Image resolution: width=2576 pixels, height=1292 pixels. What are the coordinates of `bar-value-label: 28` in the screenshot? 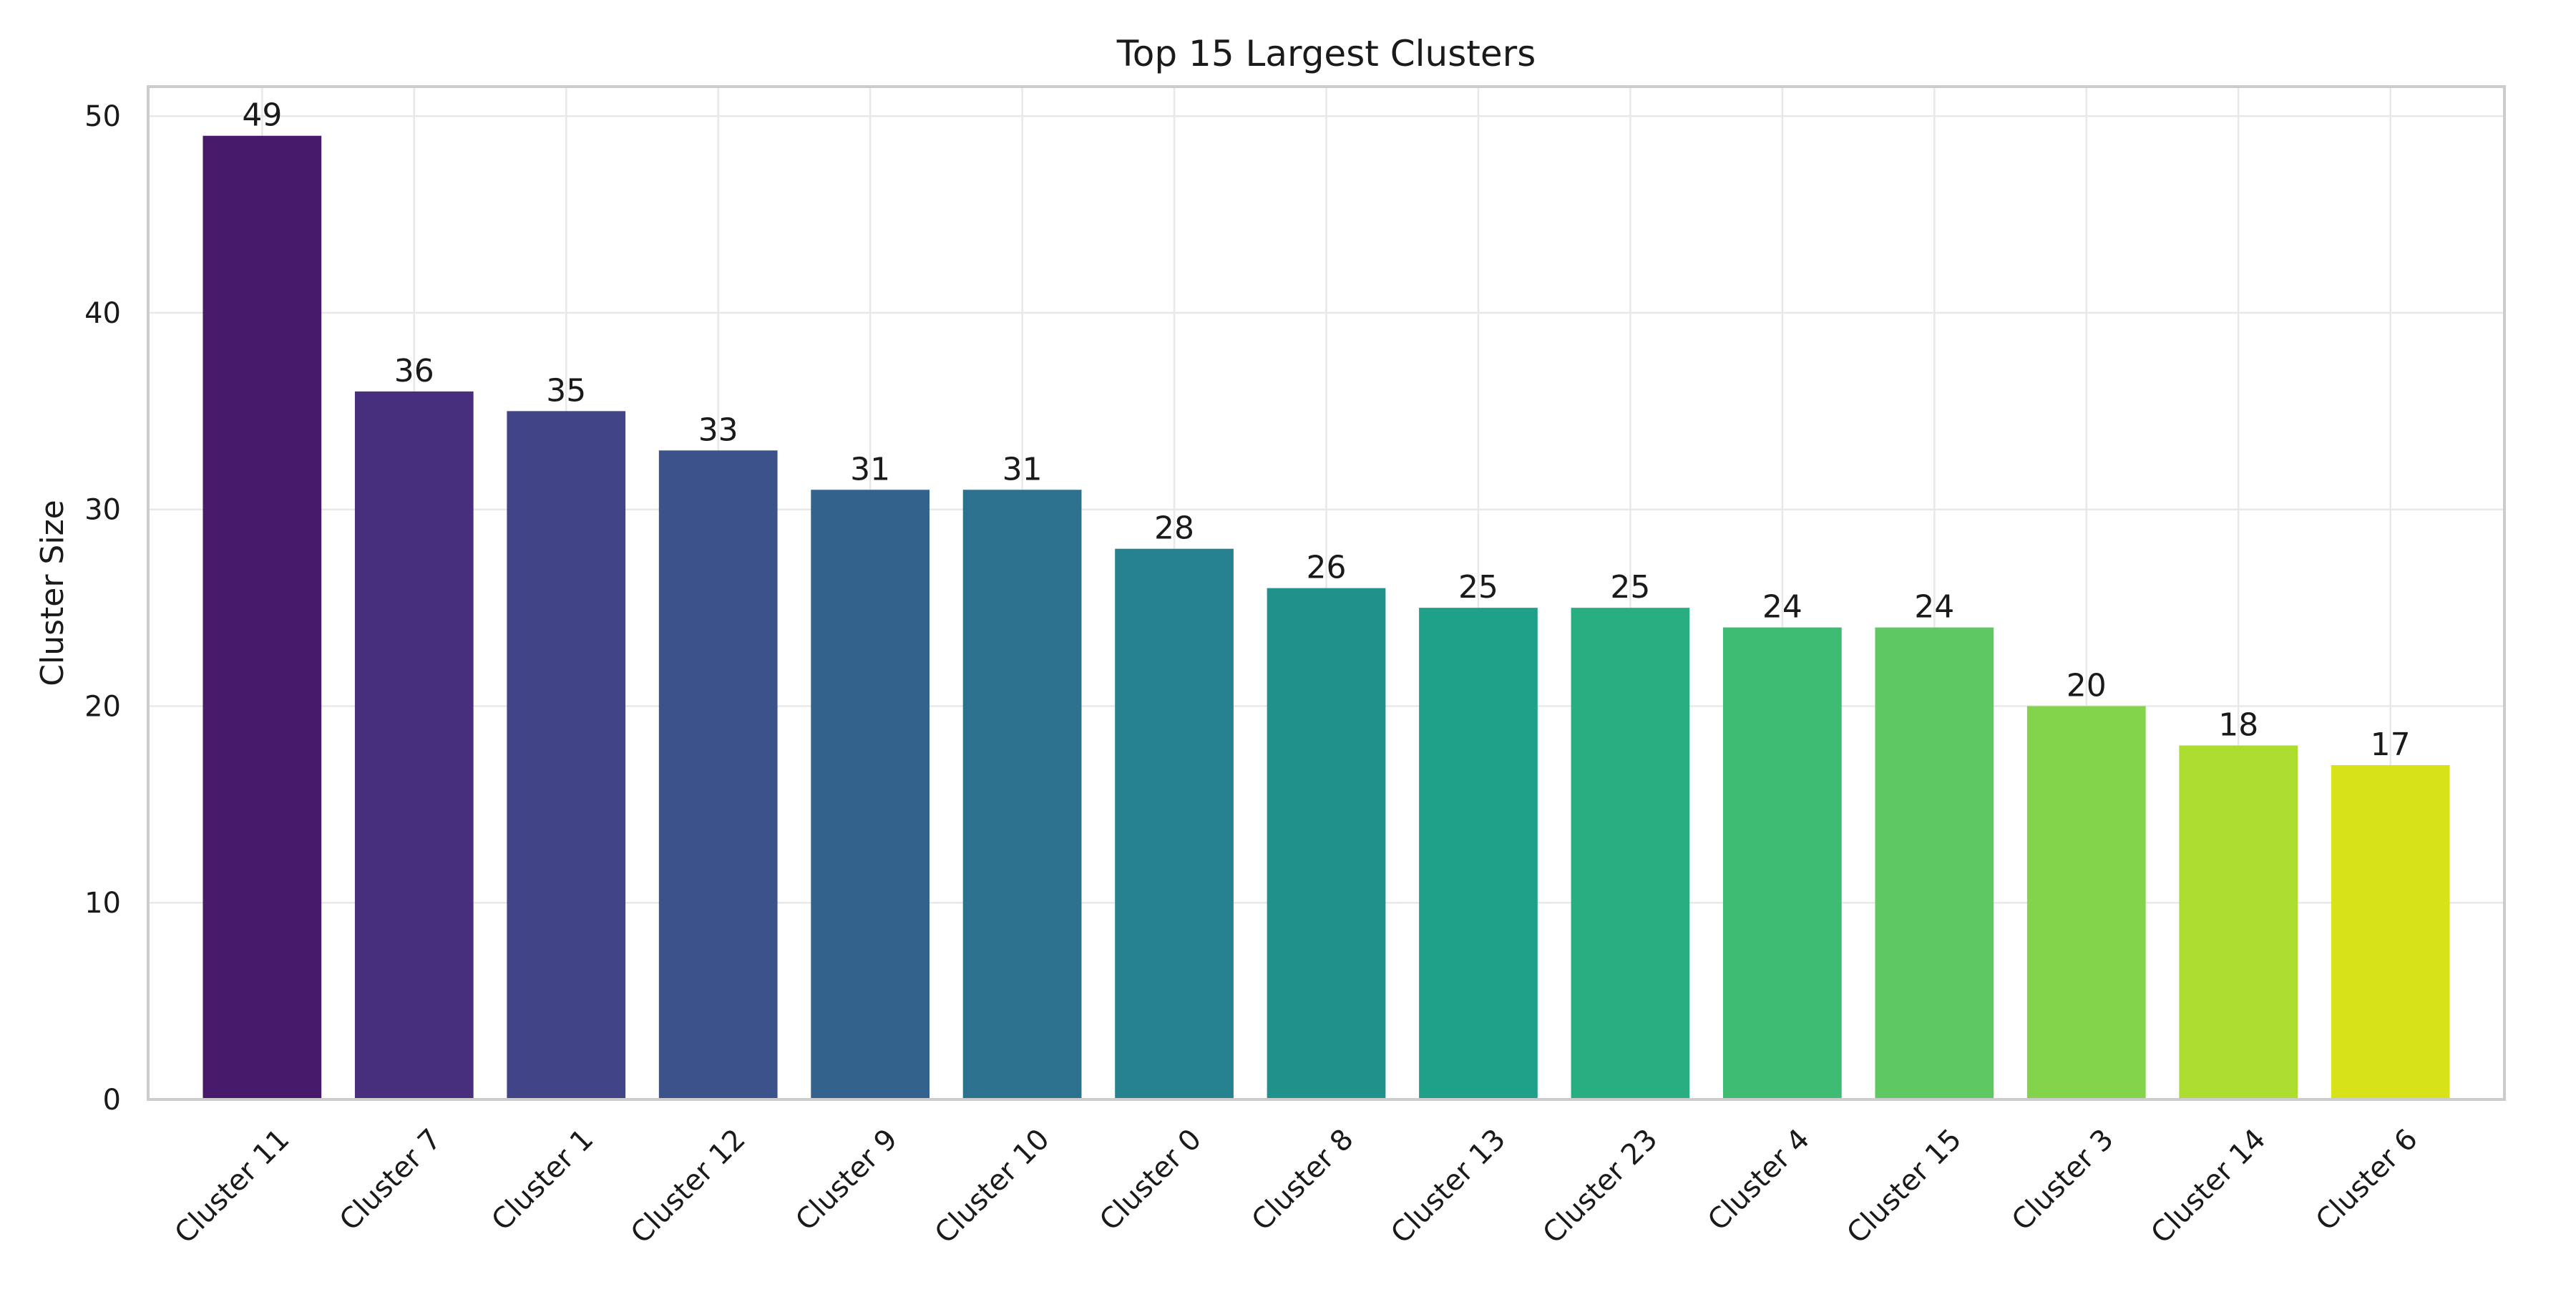 It's located at (1174, 528).